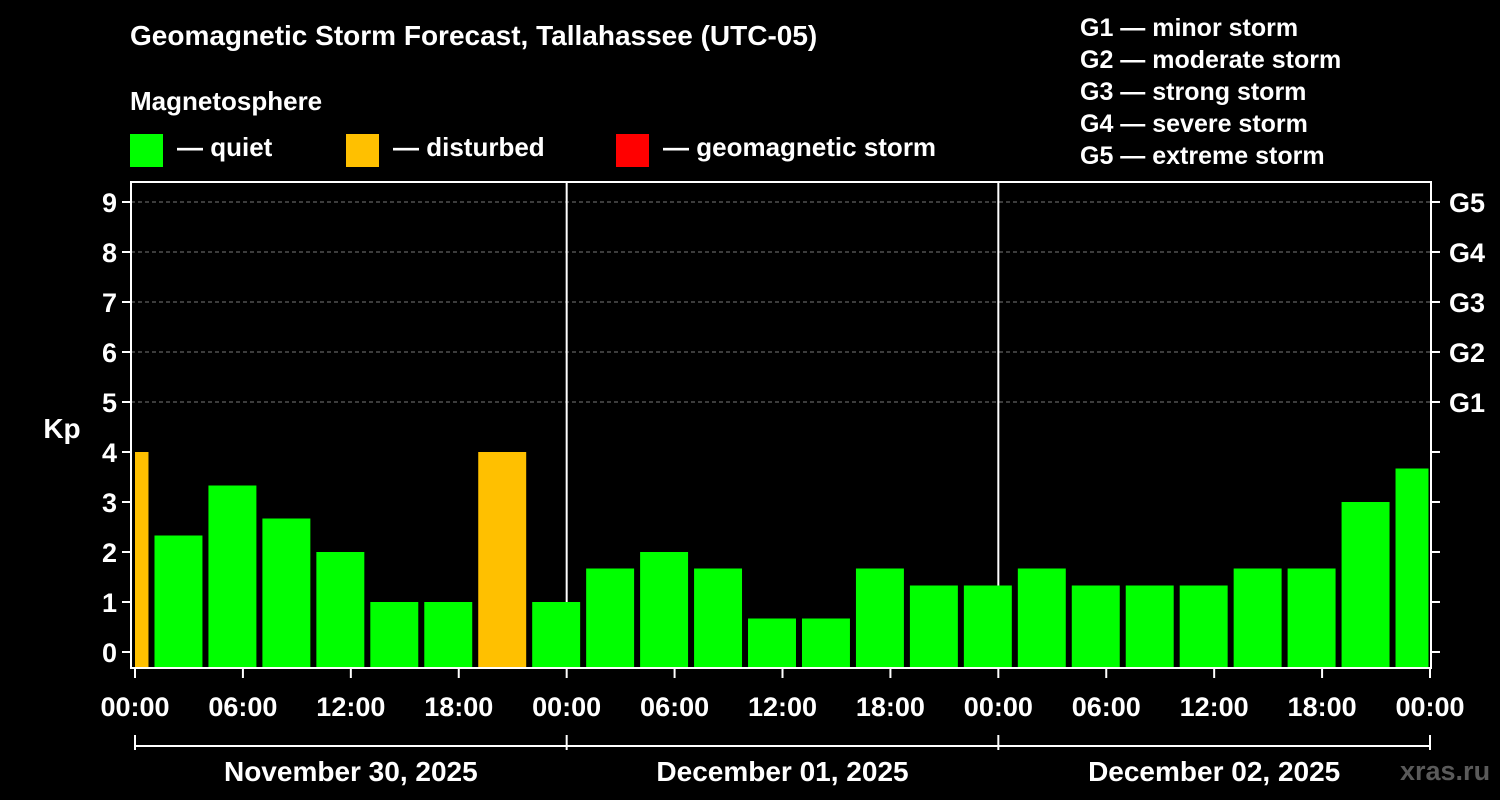  I want to click on y-tick-label: 4, so click(109, 453).